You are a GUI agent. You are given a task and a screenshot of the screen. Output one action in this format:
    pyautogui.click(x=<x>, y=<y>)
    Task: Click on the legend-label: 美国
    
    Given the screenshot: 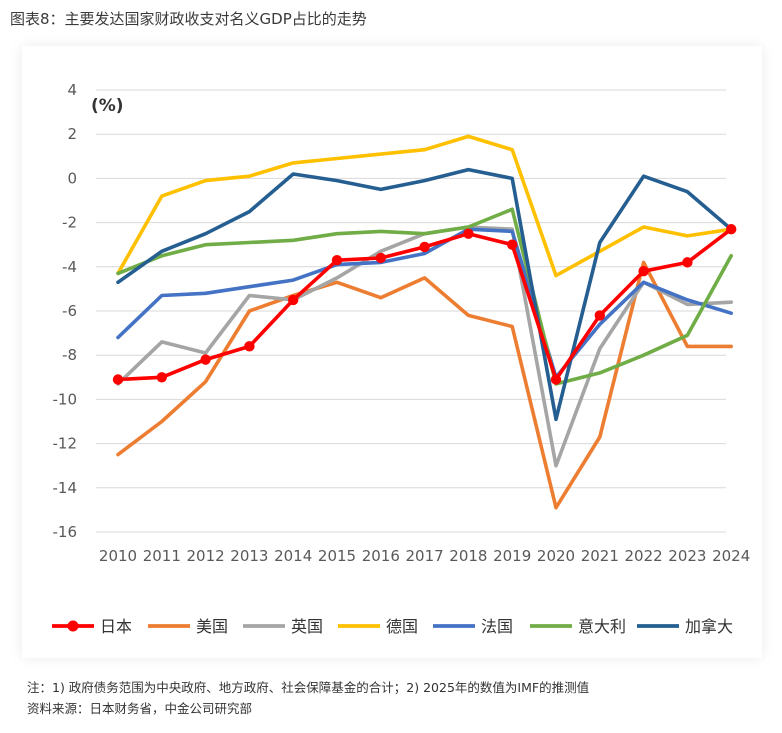 What is the action you would take?
    pyautogui.click(x=212, y=626)
    